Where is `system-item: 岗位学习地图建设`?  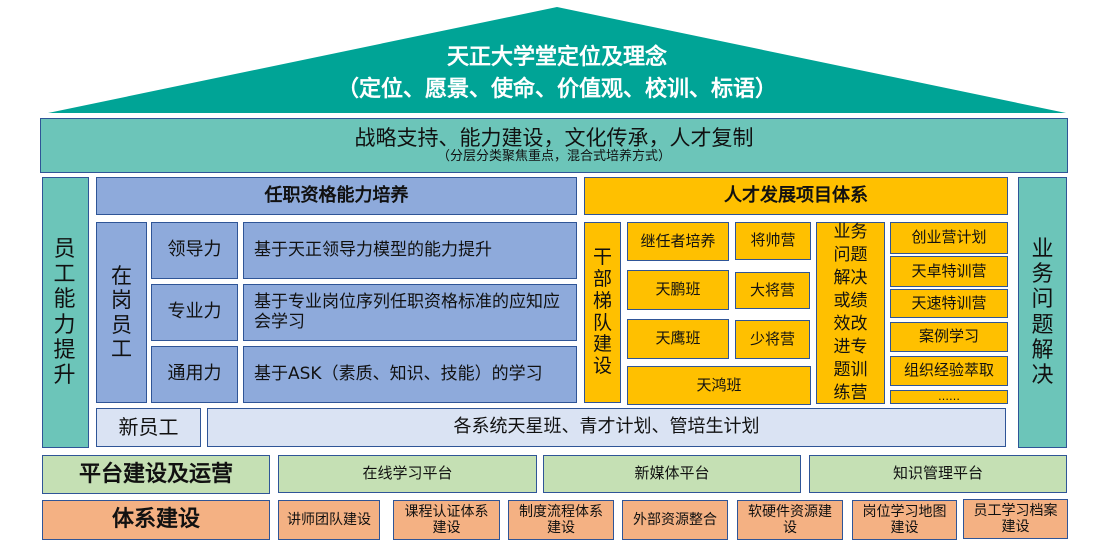
system-item: 岗位学习地图建设 is located at coordinates (904, 520).